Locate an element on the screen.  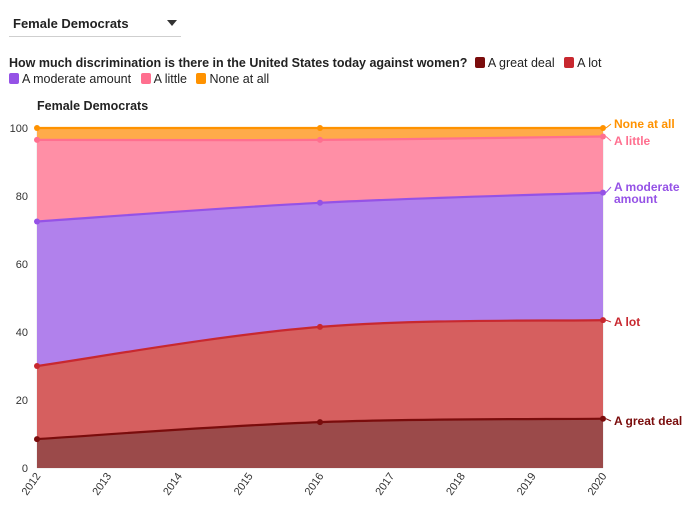
legend-item-little: A little is located at coordinates (163, 79).